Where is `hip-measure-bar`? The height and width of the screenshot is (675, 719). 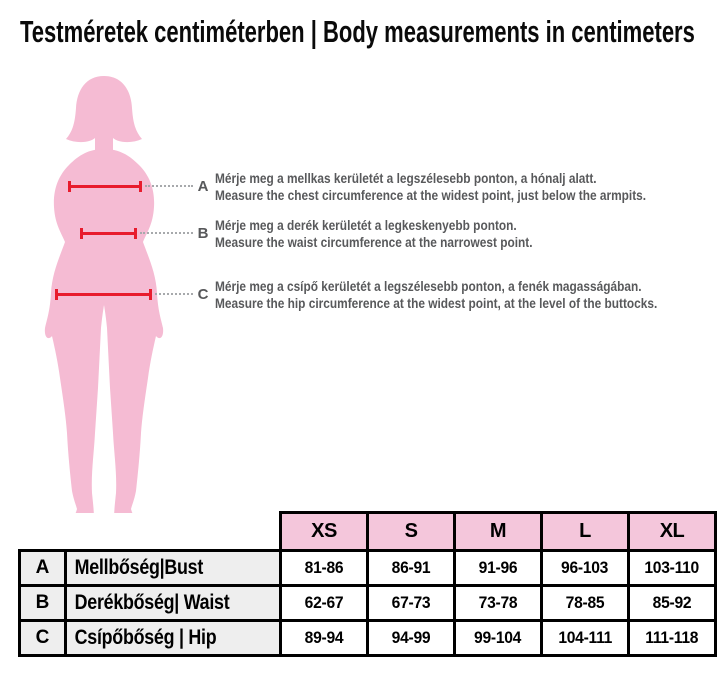 hip-measure-bar is located at coordinates (103, 294).